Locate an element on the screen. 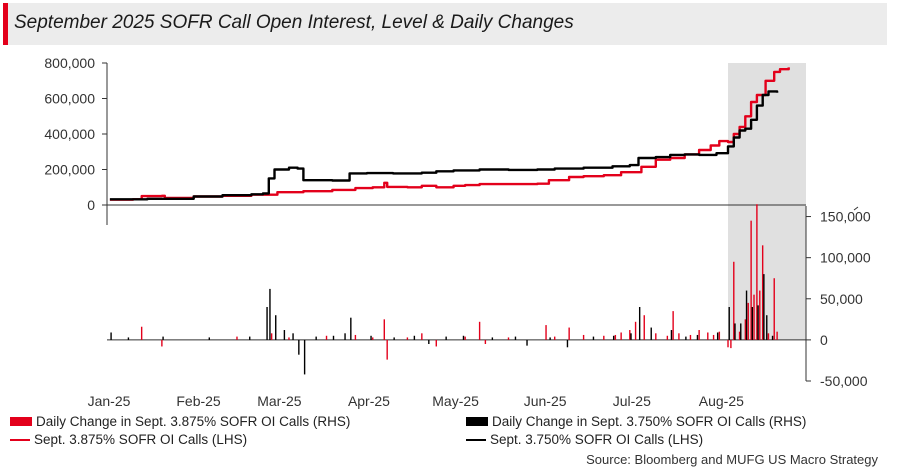 This screenshot has height=470, width=900. left-axis-tick-label: 400,000 is located at coordinates (69, 134).